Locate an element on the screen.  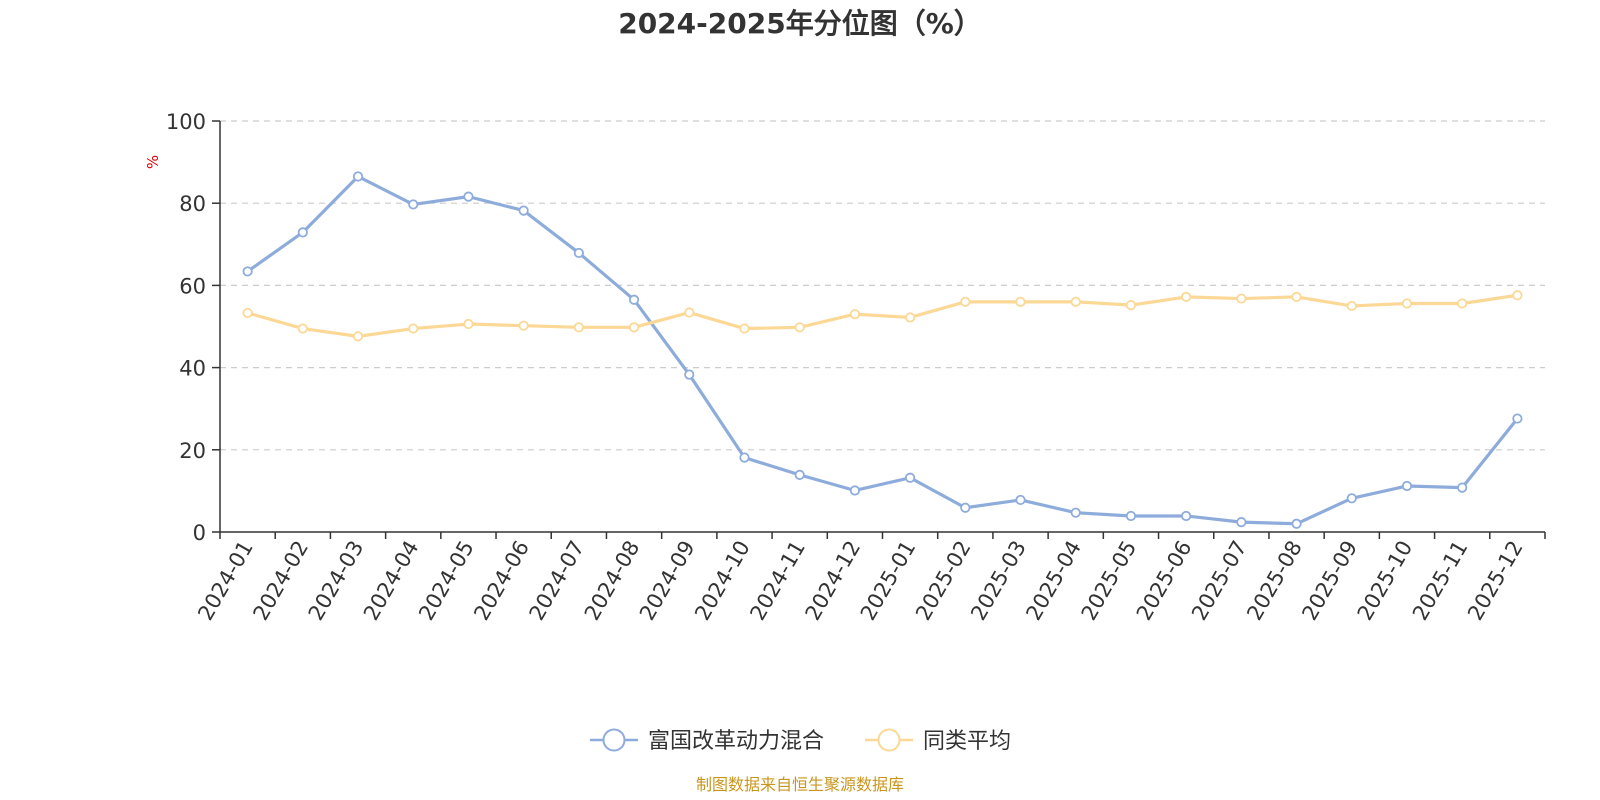
data-source-note: 制图数据来自恒生聚源数据库 is located at coordinates (800, 784).